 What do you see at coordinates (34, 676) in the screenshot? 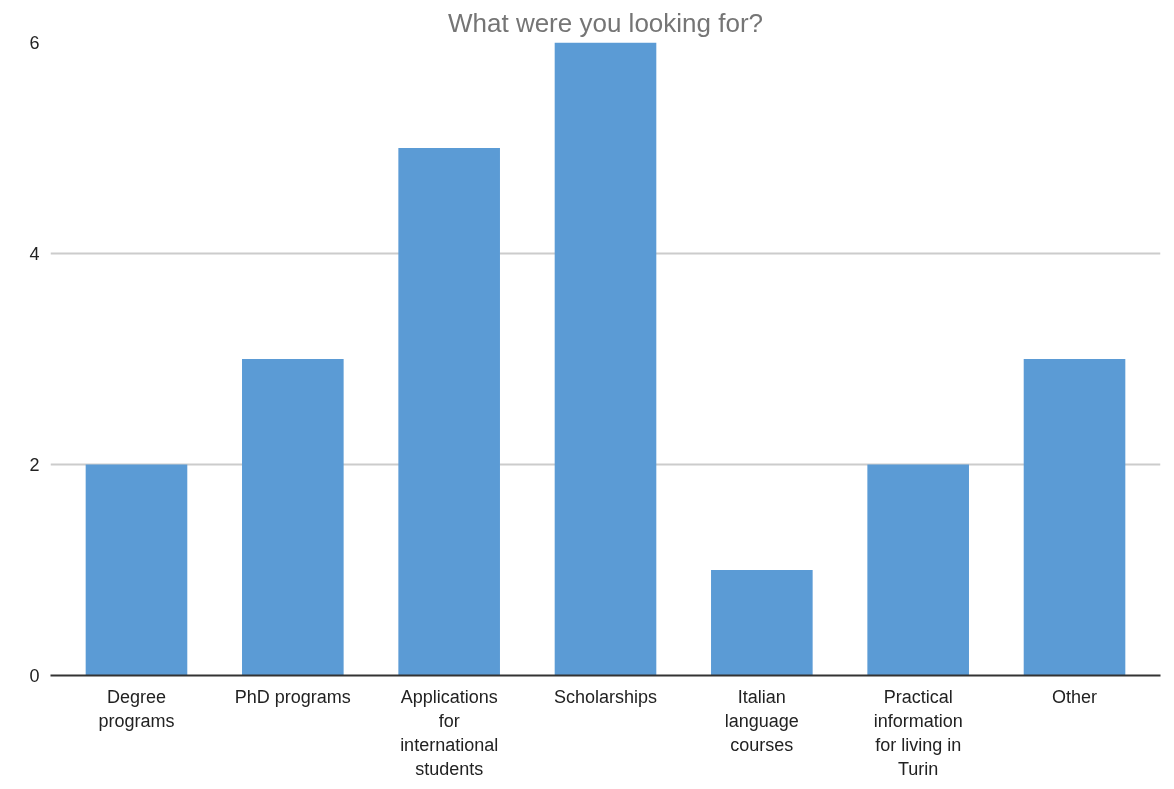
I see `y-tick-label: 0` at bounding box center [34, 676].